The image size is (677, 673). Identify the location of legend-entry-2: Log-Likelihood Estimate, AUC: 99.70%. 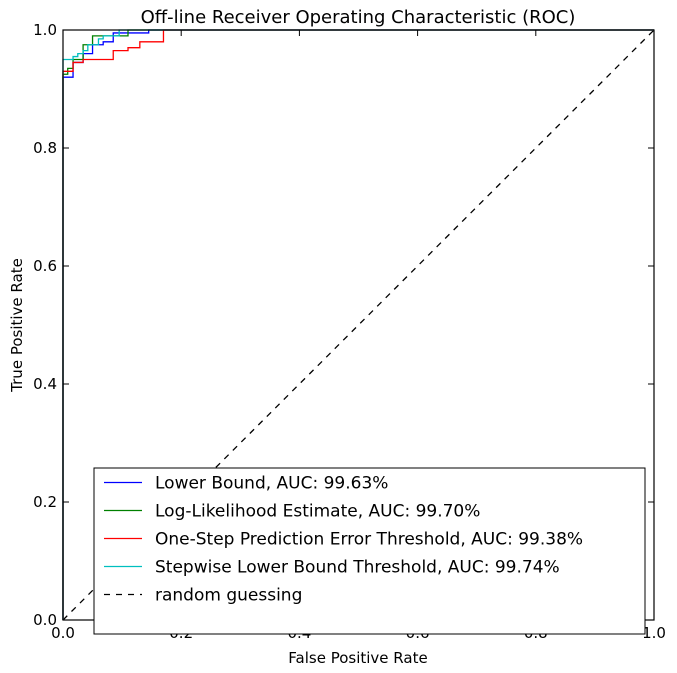
(317, 512).